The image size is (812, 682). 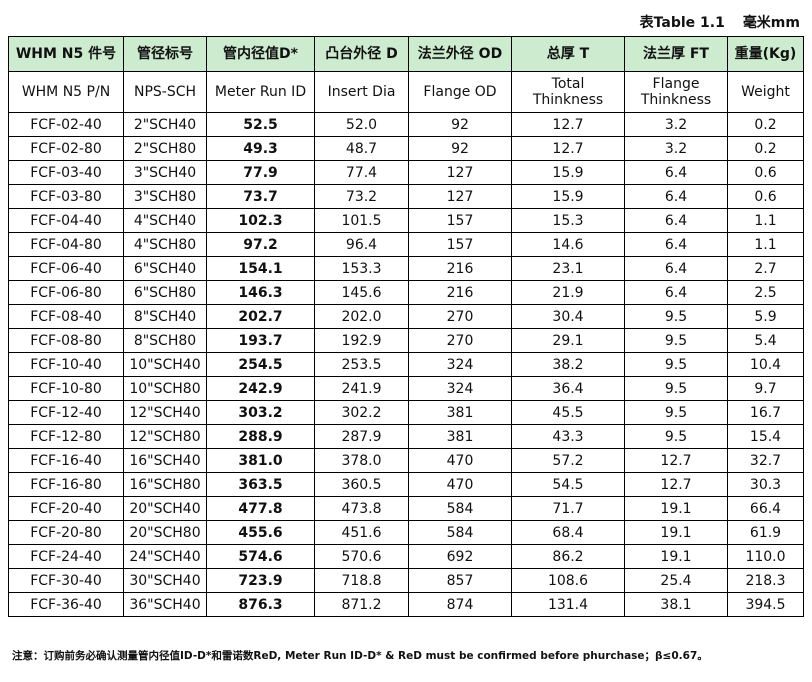 I want to click on table-cell: 202.7, so click(x=260, y=316).